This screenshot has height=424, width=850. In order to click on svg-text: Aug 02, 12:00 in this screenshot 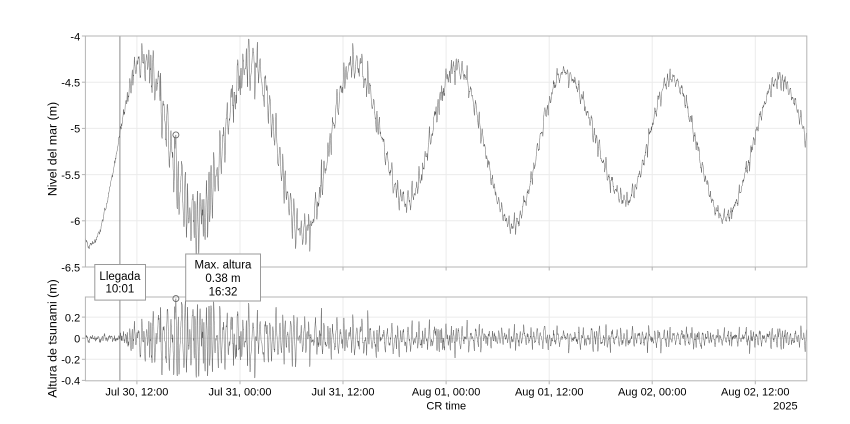, I will do `click(755, 393)`.